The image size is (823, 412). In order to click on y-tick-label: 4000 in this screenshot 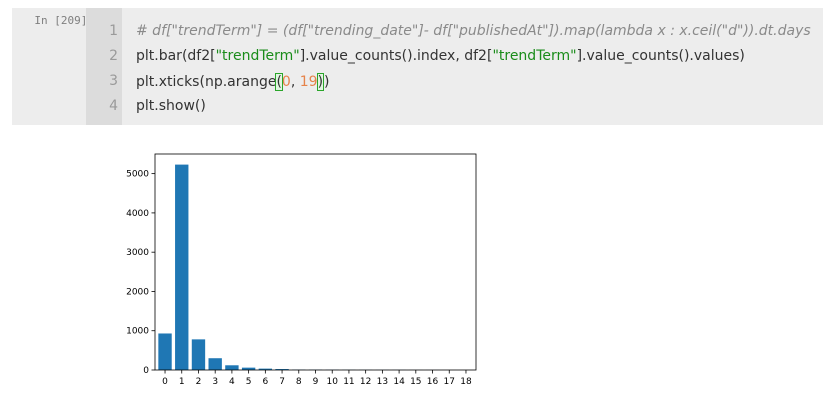, I will do `click(137, 214)`.